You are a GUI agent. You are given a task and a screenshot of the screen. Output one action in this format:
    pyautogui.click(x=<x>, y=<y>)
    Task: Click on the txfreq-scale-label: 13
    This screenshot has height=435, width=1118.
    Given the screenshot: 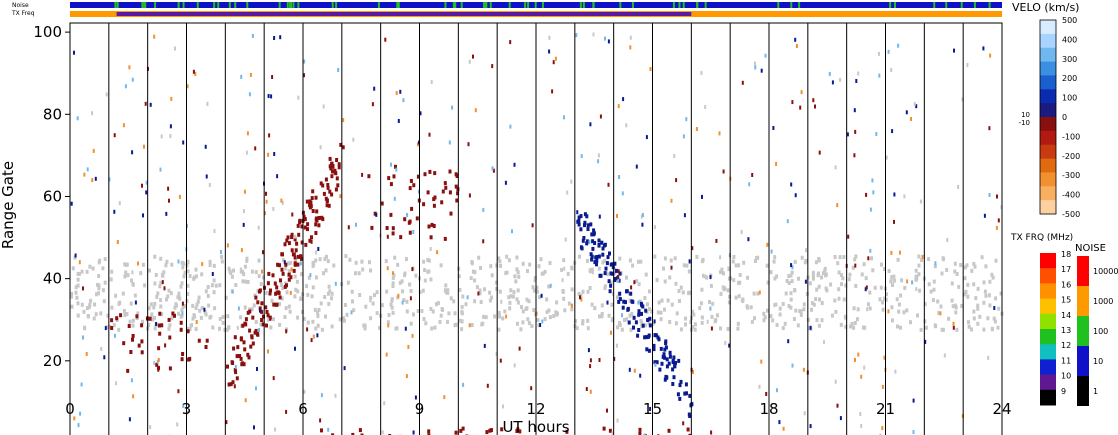 What is the action you would take?
    pyautogui.click(x=1066, y=330)
    